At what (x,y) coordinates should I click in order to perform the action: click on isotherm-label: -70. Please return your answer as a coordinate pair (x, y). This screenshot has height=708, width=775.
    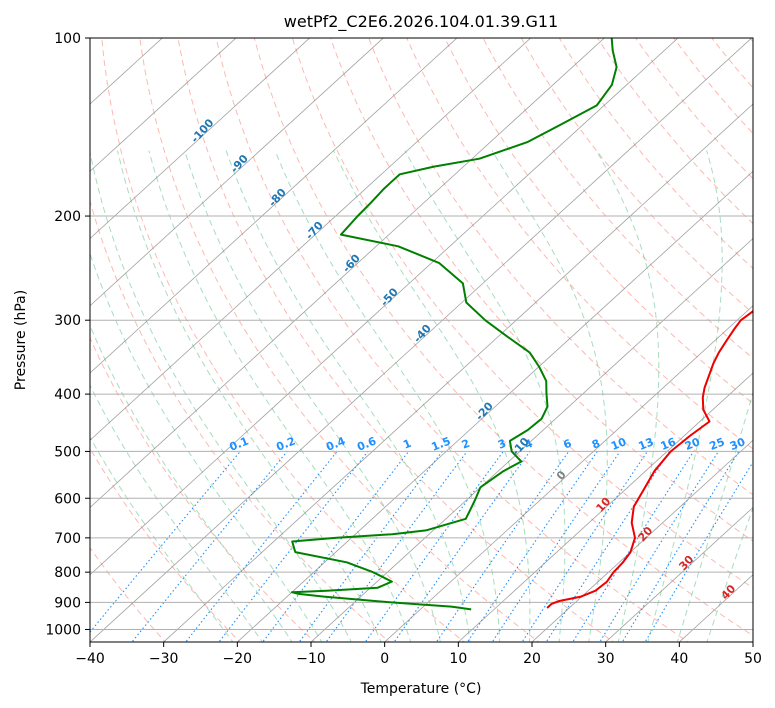
    Looking at the image, I should click on (314, 231).